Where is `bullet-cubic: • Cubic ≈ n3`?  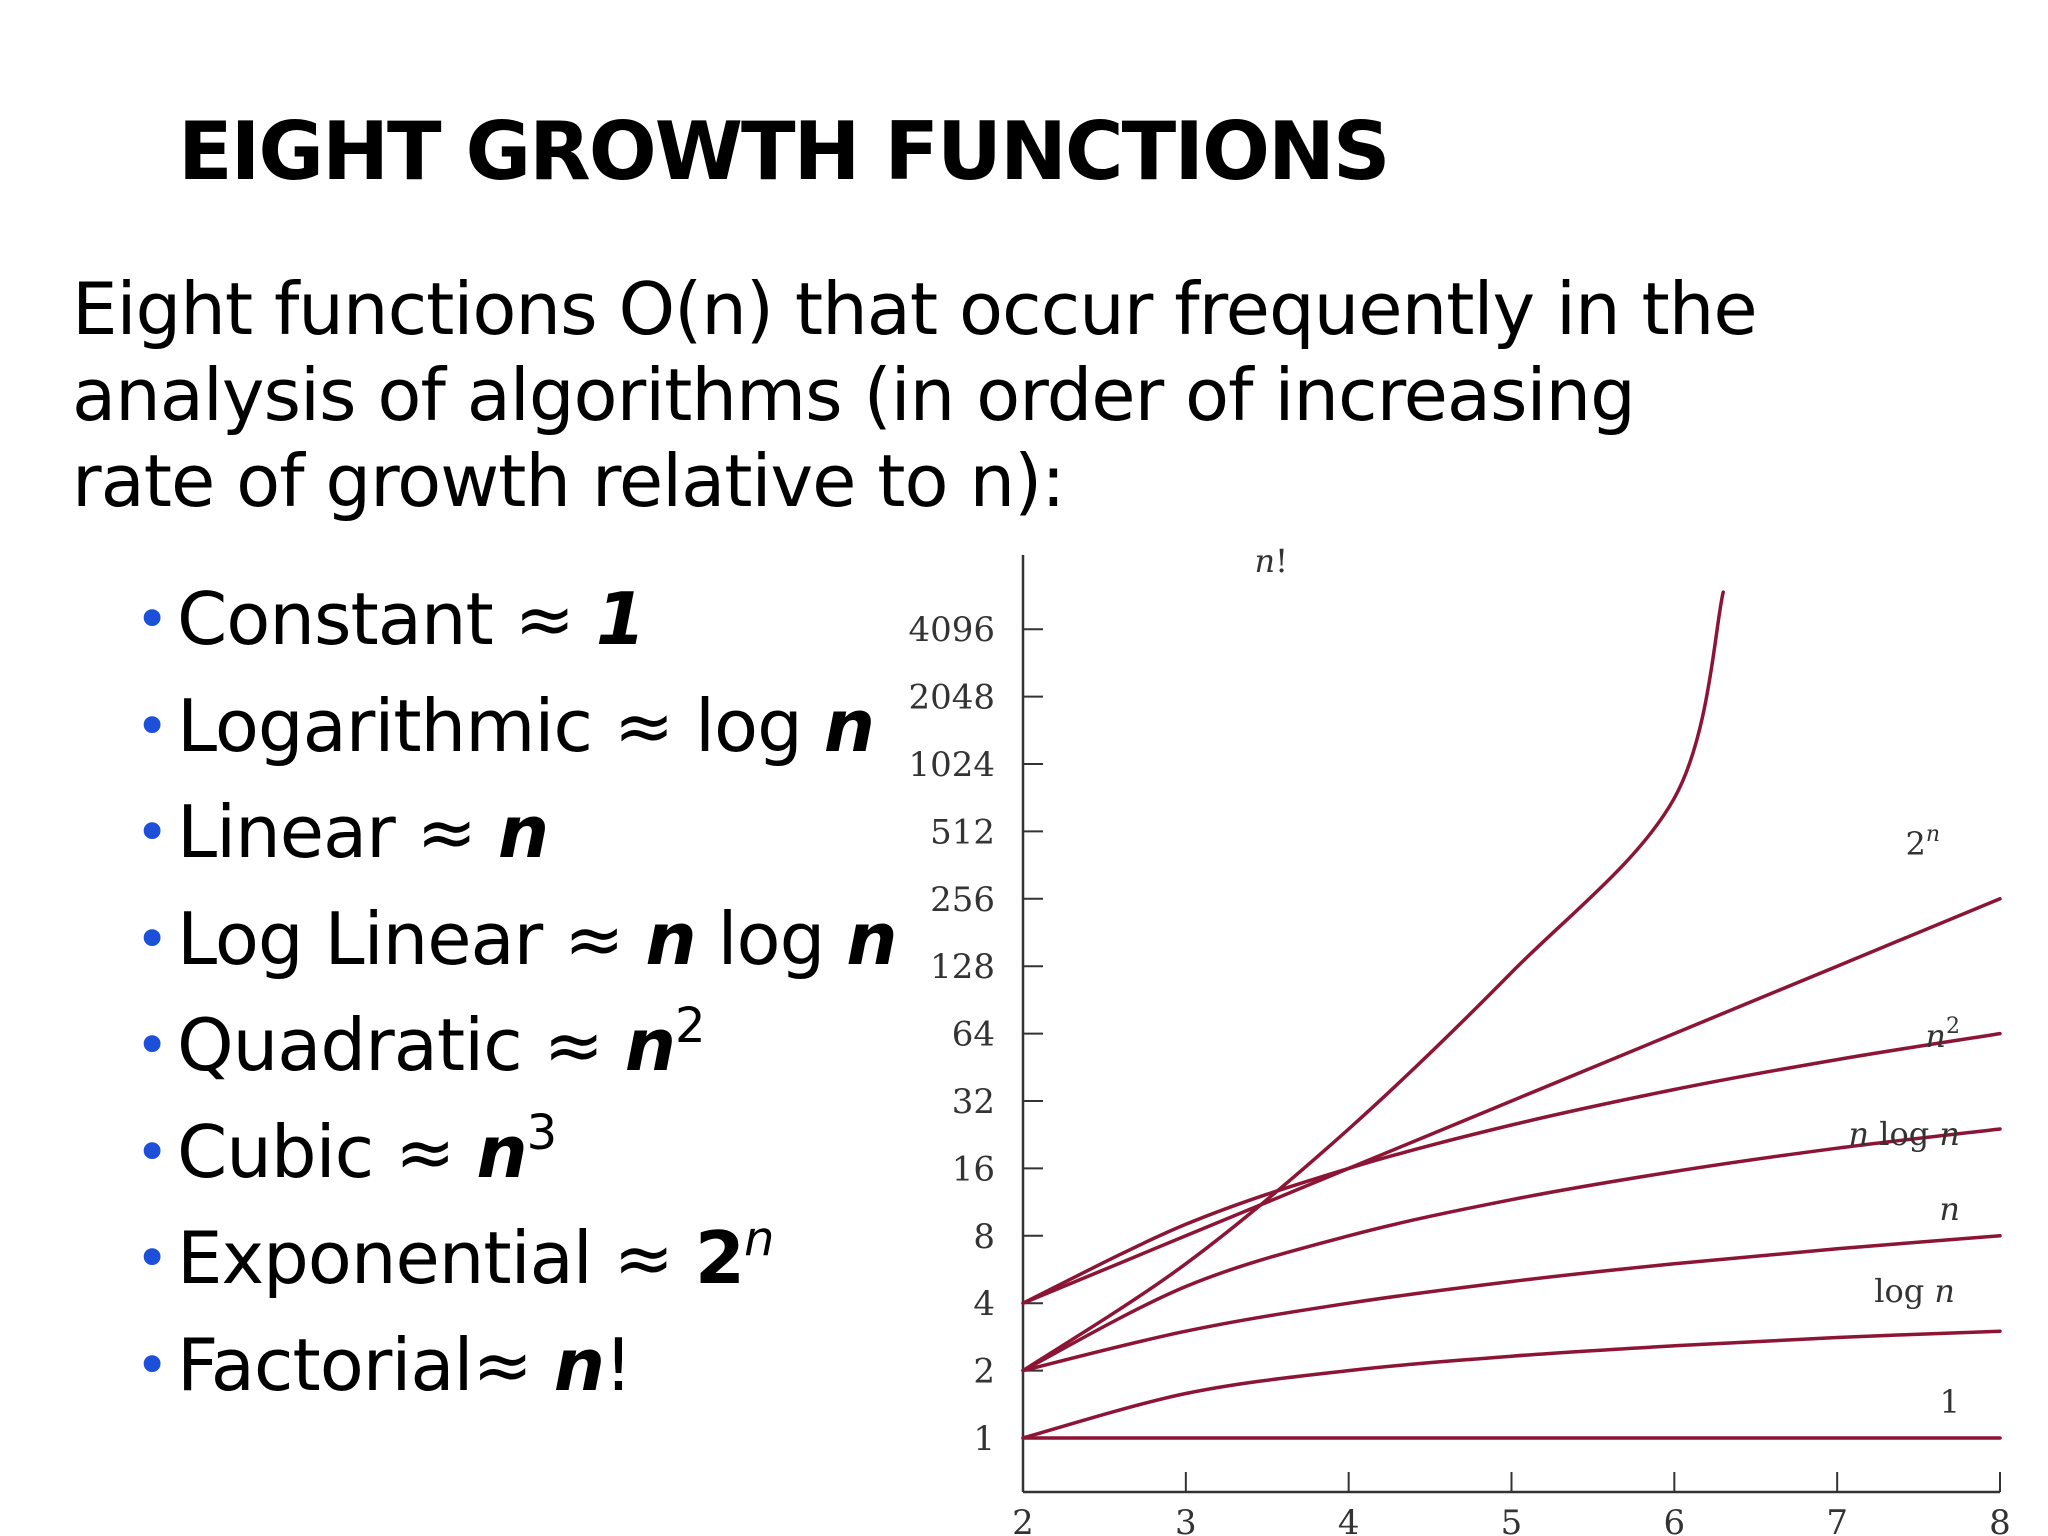 bullet-cubic: • Cubic ≈ n3 is located at coordinates (515, 1152).